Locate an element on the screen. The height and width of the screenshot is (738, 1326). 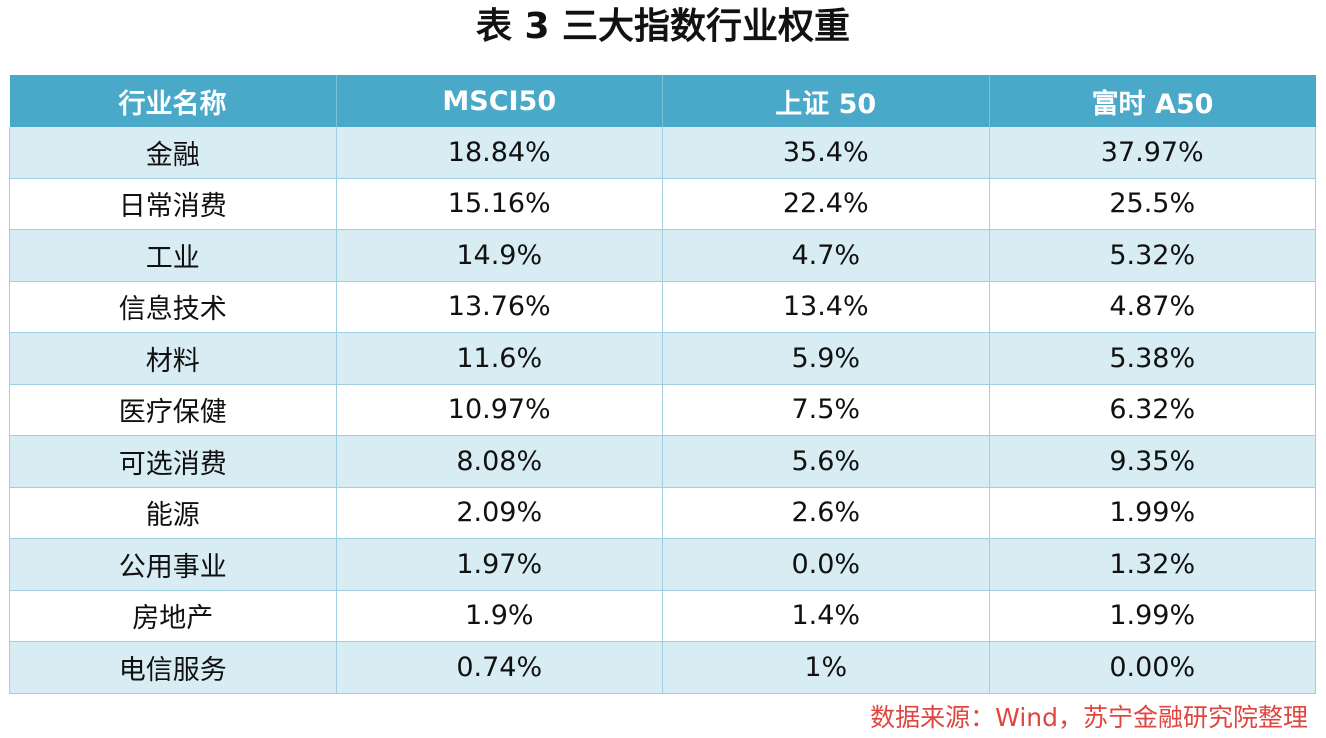
weight-cell: 25.5% is located at coordinates (1152, 204).